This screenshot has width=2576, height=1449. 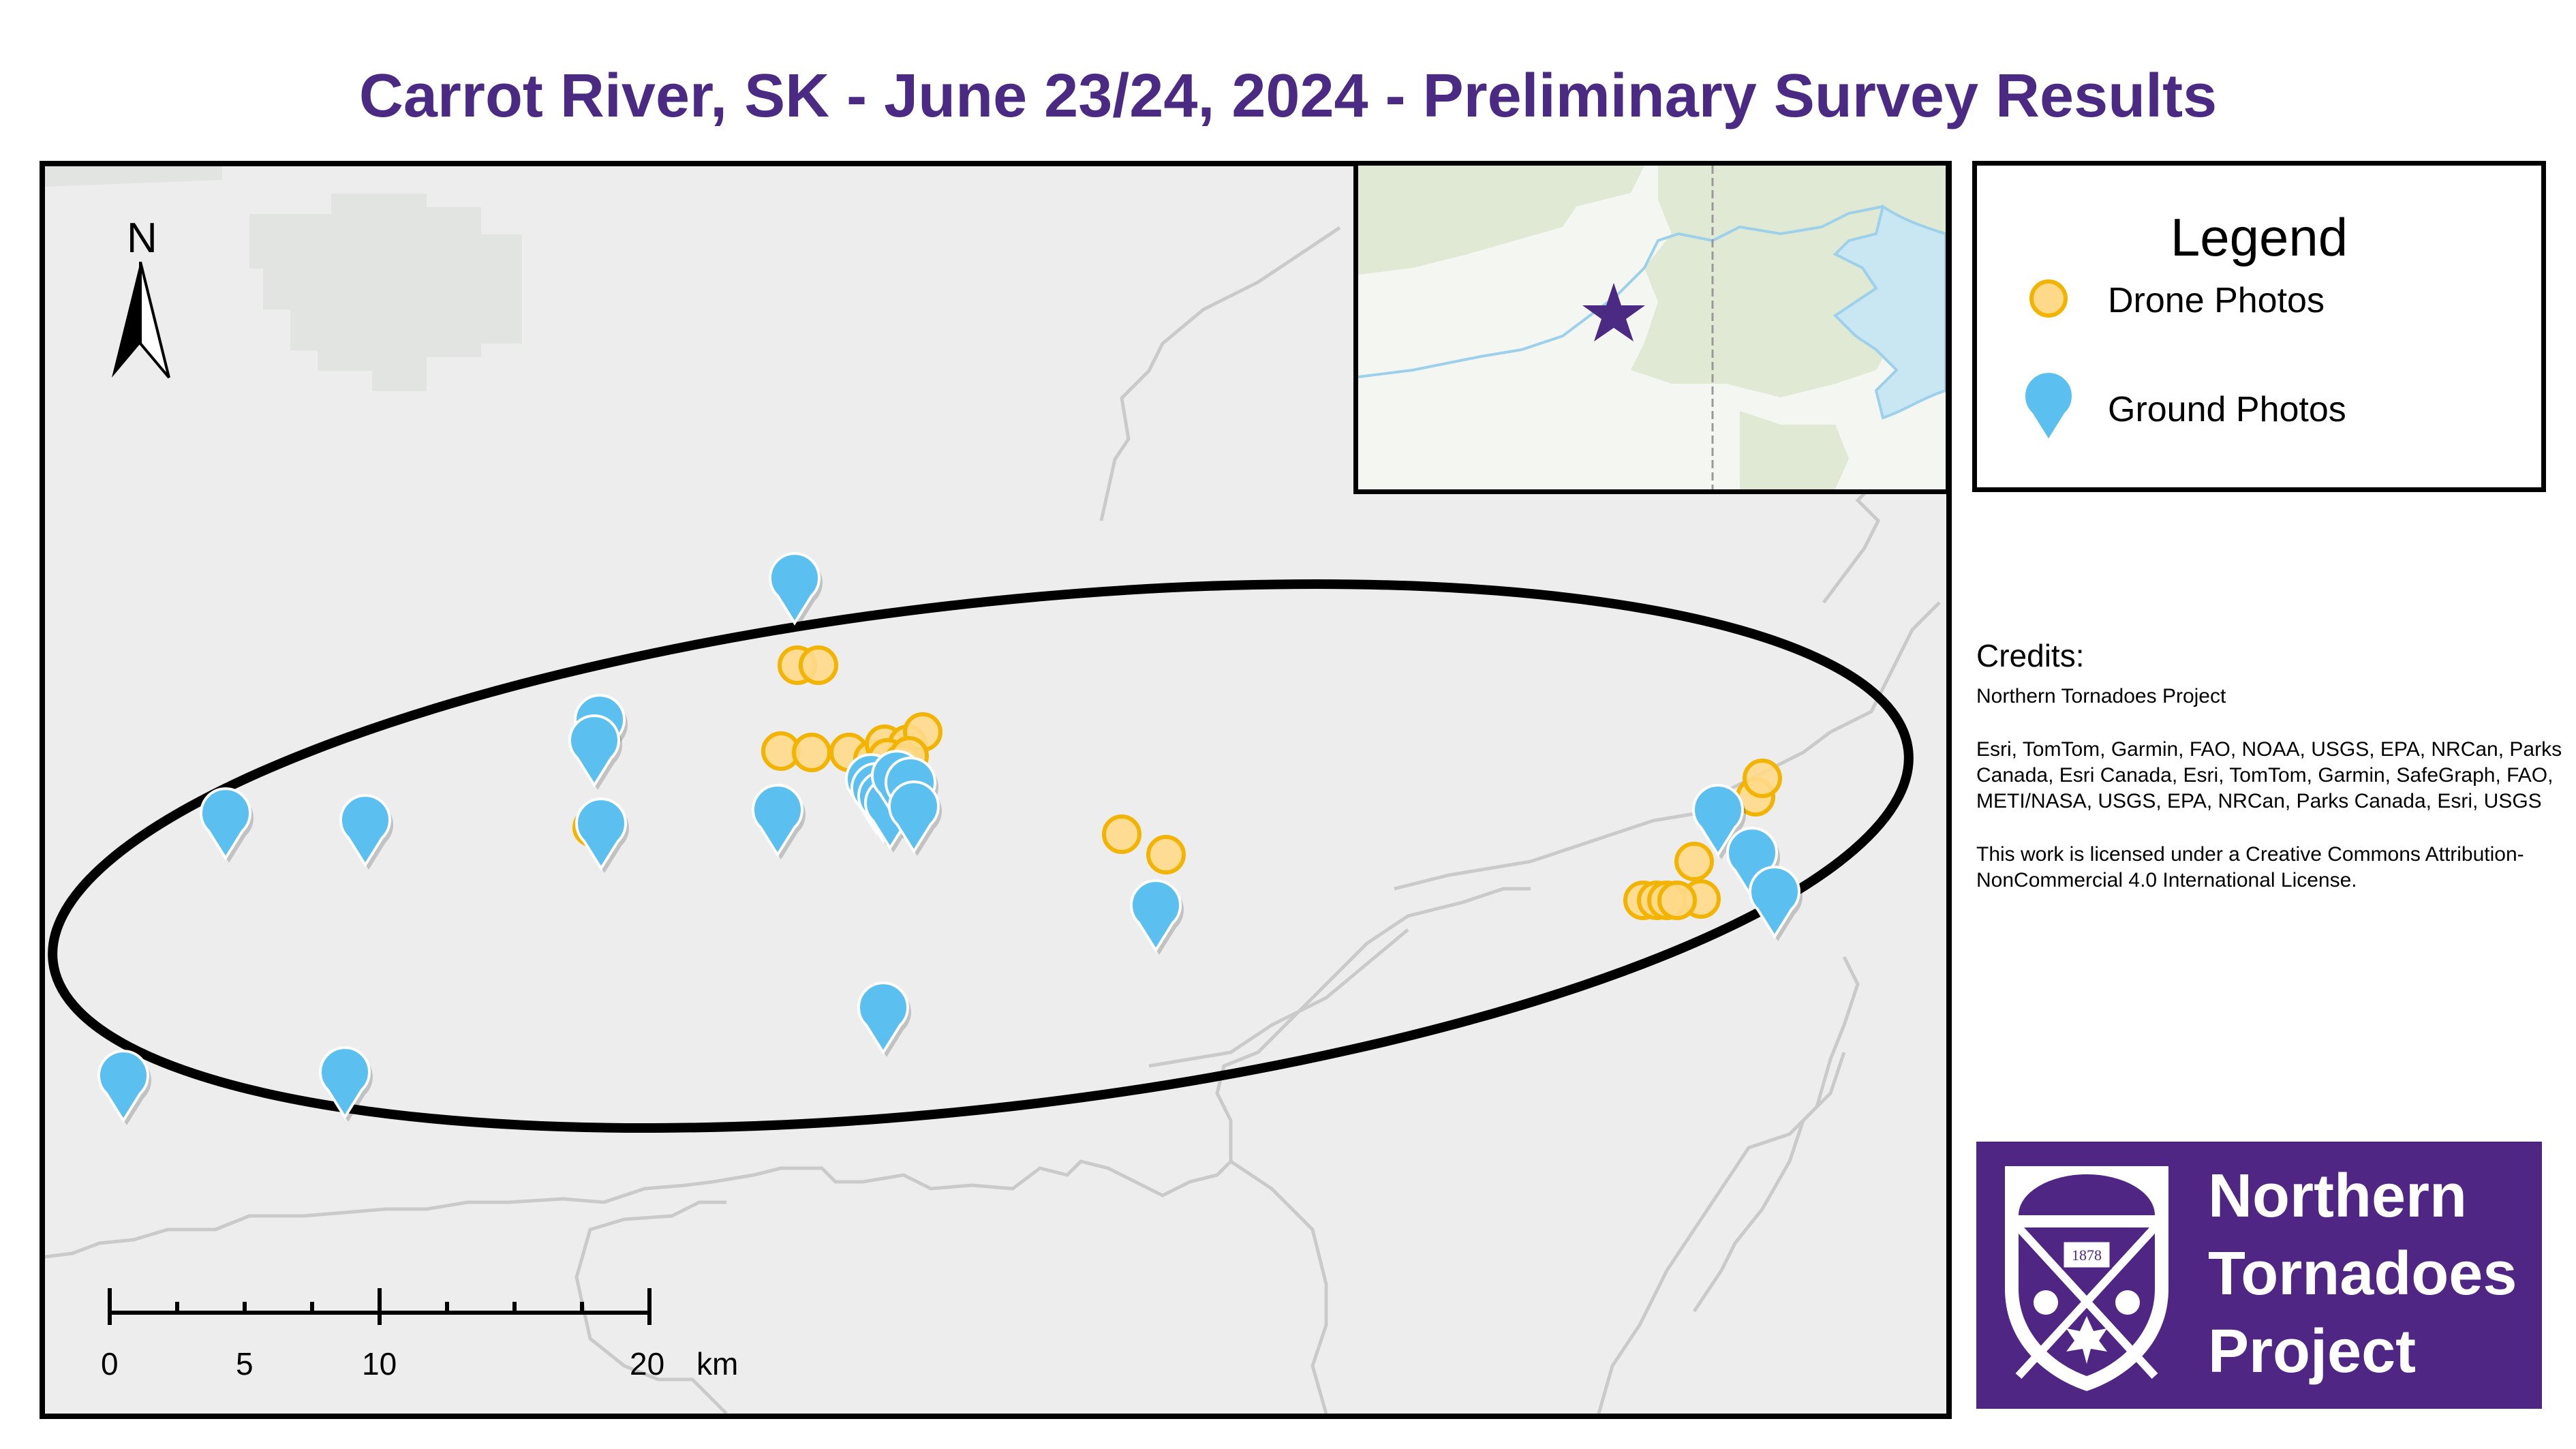 I want to click on inset-lake, so click(x=1889, y=312).